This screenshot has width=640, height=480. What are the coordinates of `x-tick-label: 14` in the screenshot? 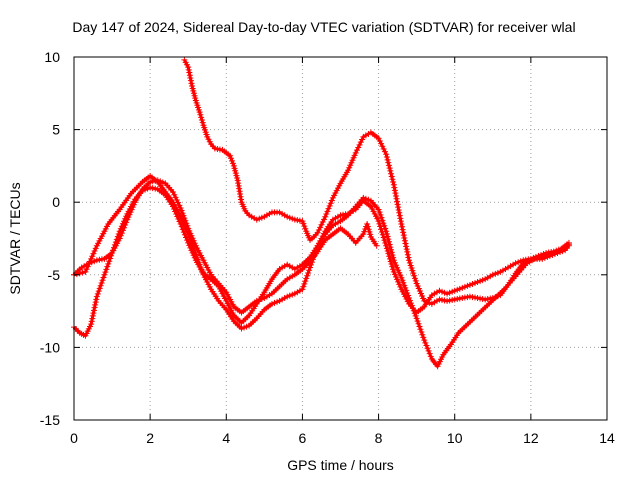 It's located at (607, 438).